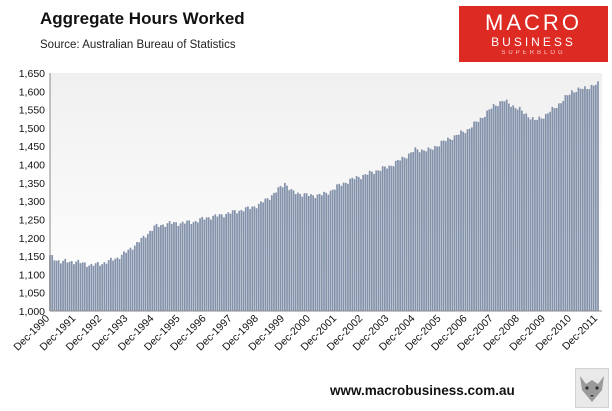  What do you see at coordinates (32, 166) in the screenshot?
I see `y-tick-label: 1,400` at bounding box center [32, 166].